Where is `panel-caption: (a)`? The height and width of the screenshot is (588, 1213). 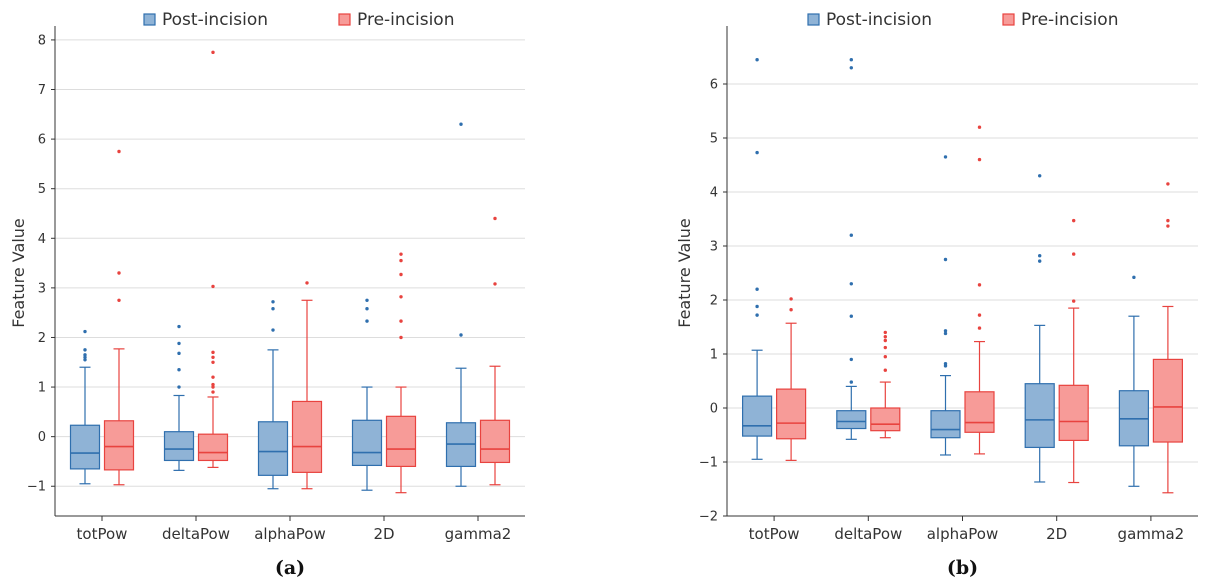
panel-caption: (a) is located at coordinates (290, 568).